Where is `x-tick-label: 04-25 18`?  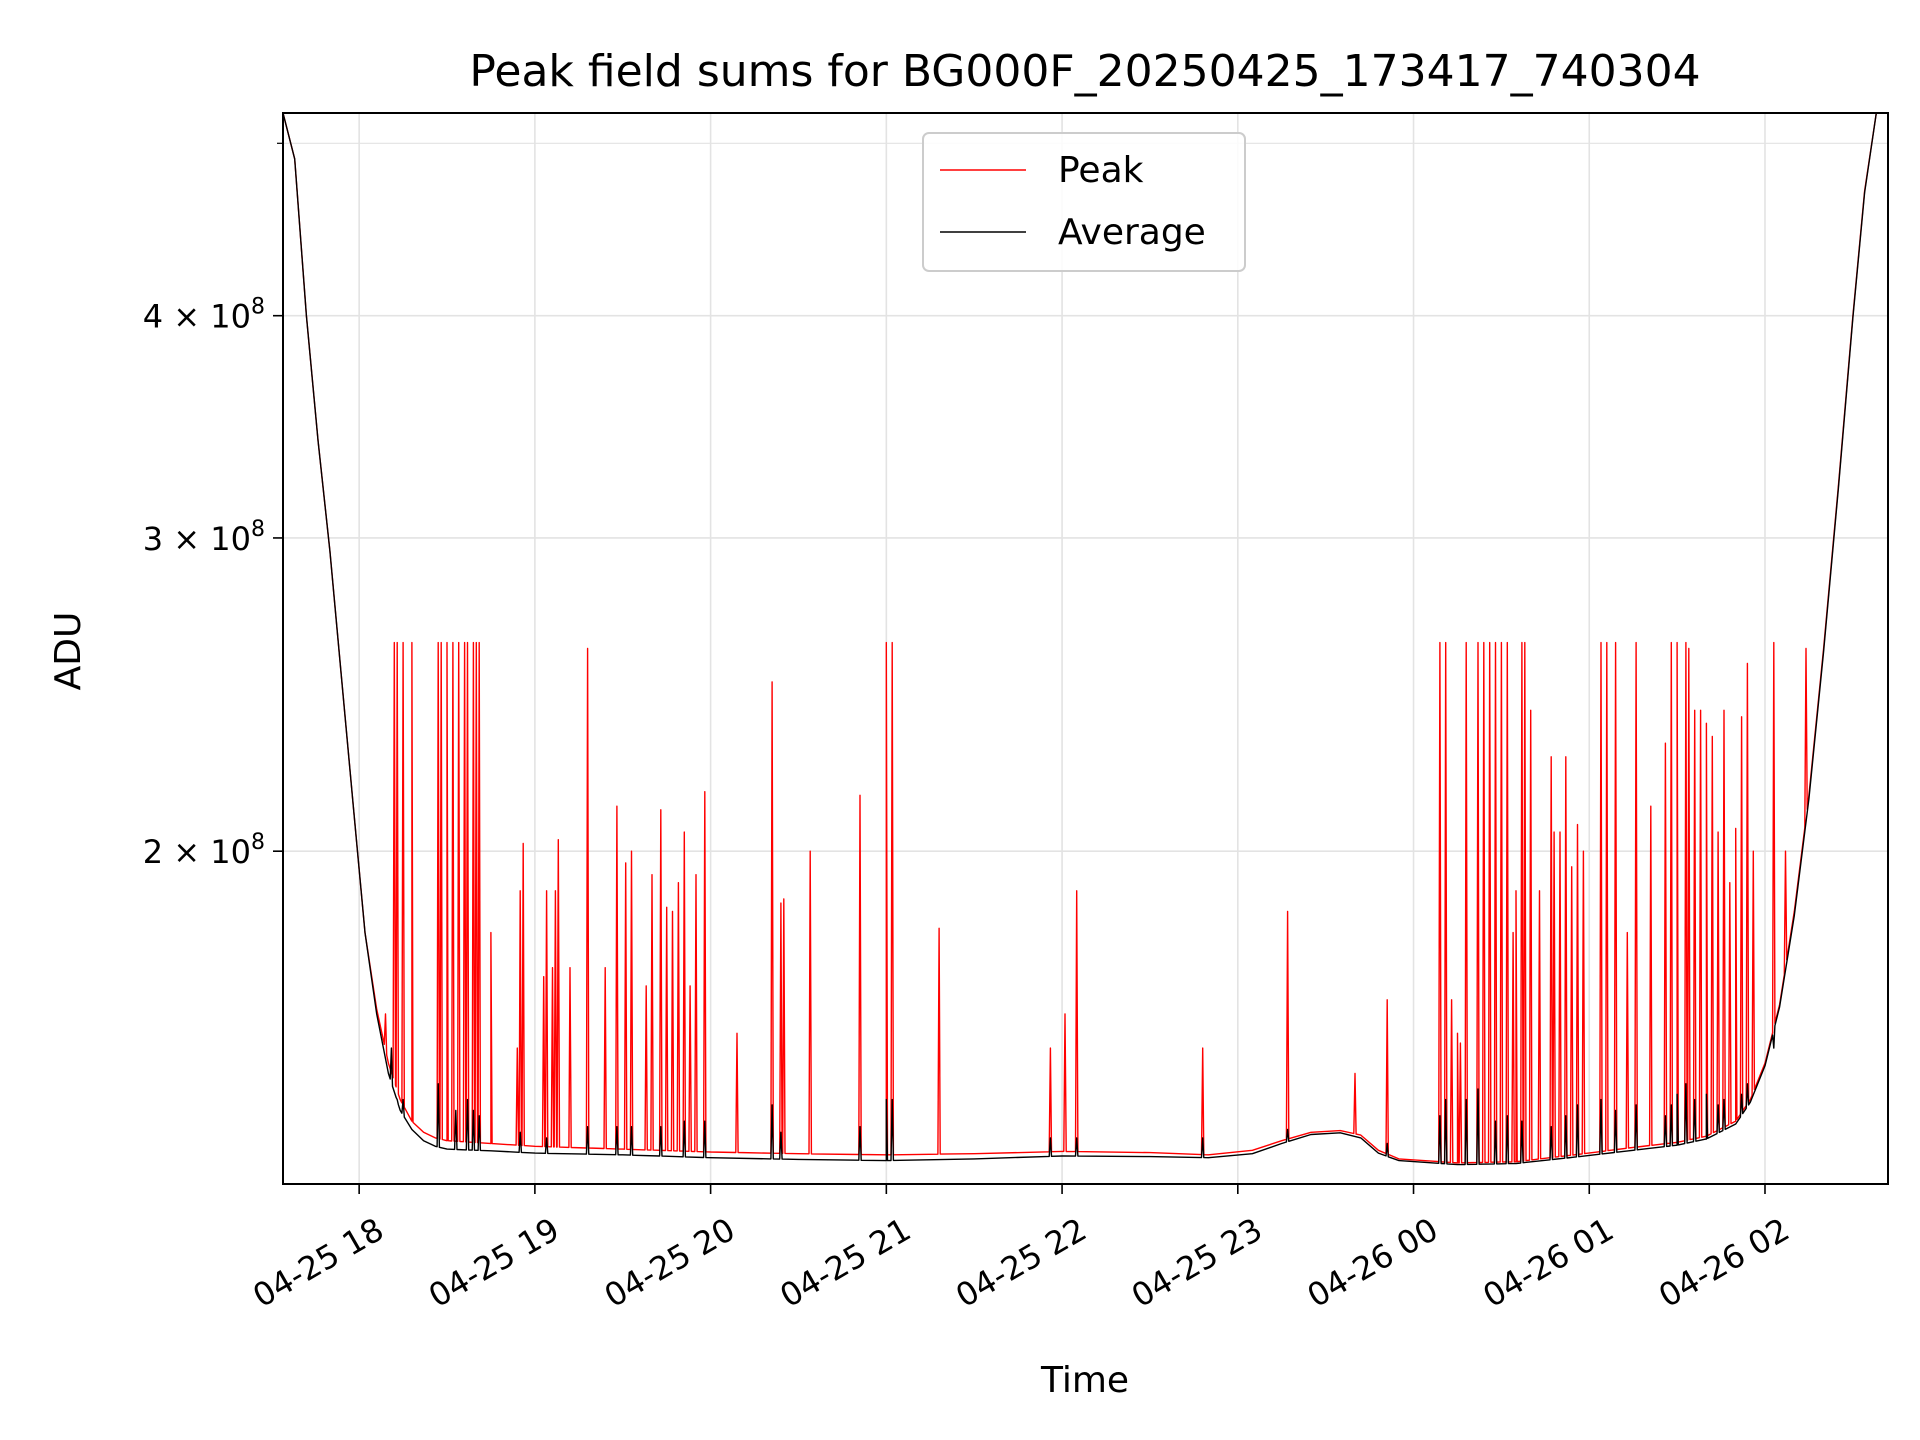 x-tick-label: 04-25 18 is located at coordinates (318, 1262).